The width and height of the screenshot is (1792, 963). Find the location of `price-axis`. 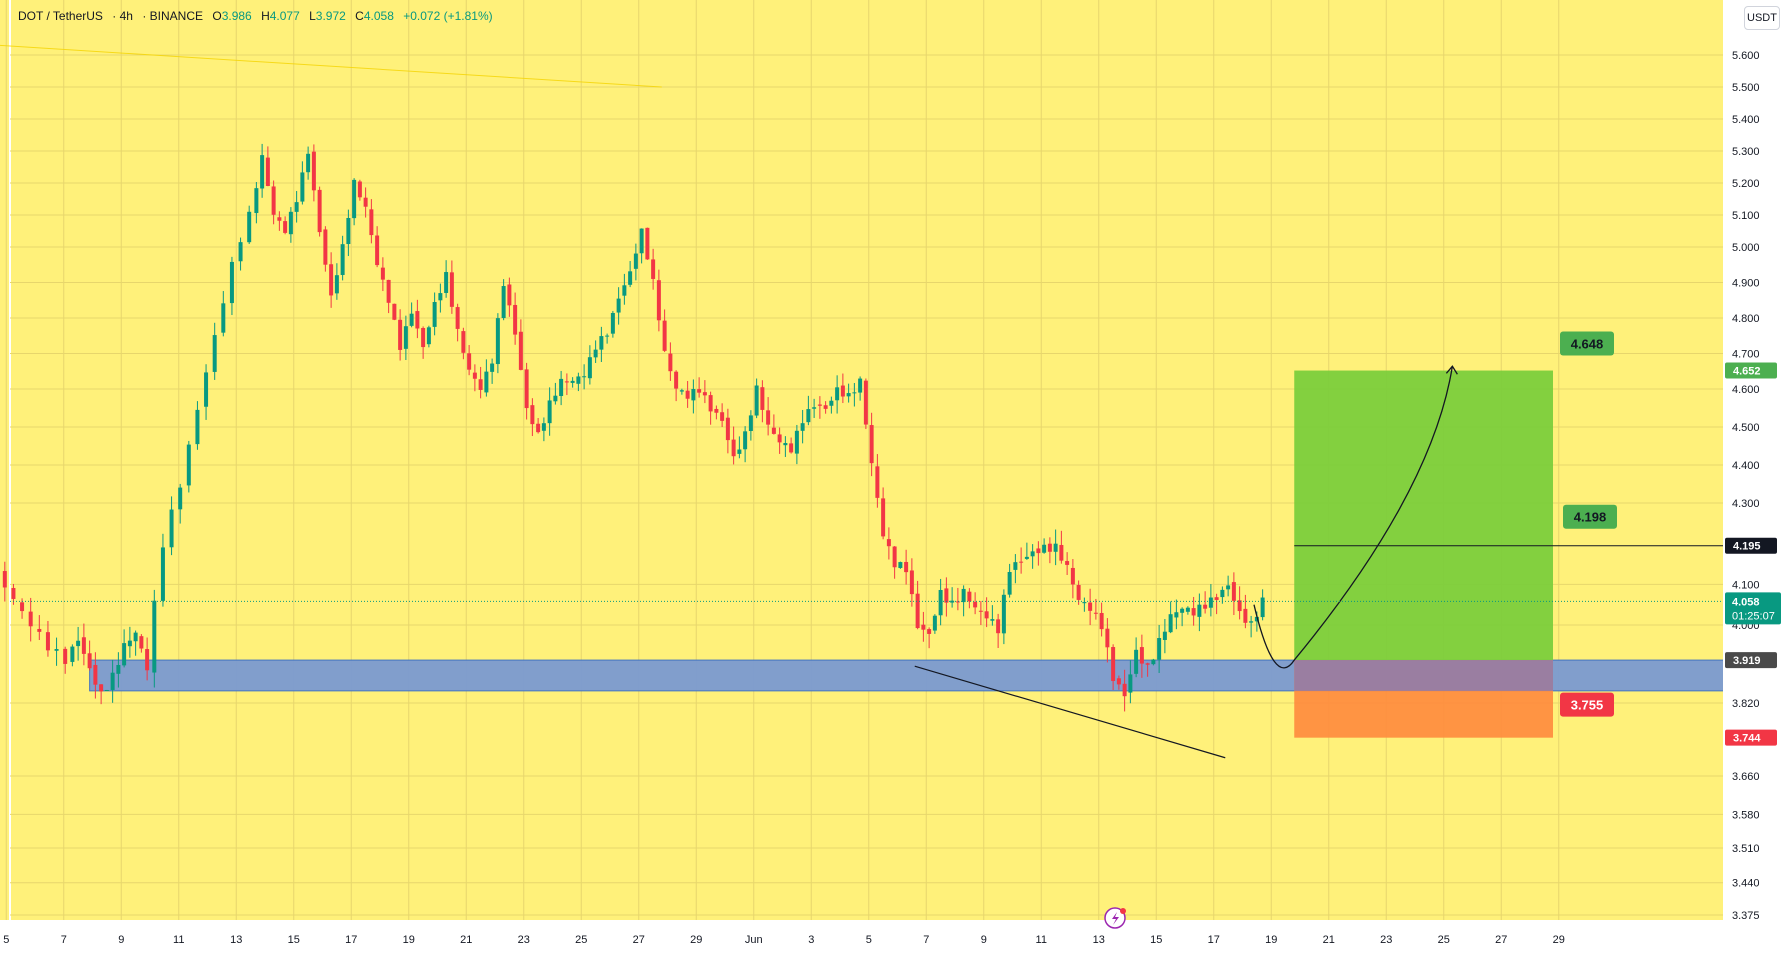

price-axis is located at coordinates (1757, 479).